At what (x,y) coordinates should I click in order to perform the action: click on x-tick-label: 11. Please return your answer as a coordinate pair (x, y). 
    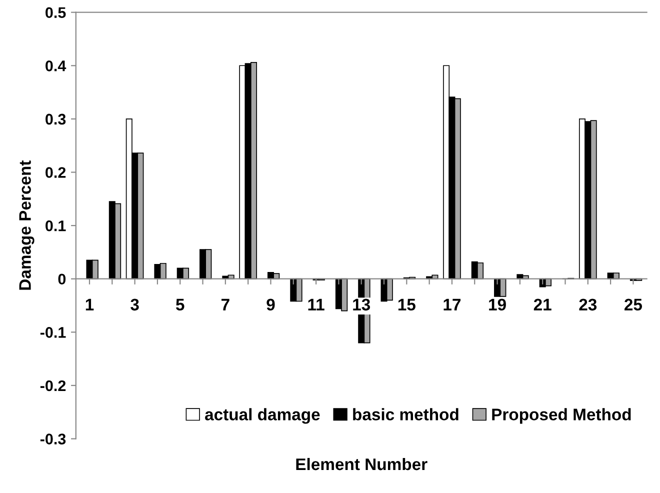
    Looking at the image, I should click on (316, 304).